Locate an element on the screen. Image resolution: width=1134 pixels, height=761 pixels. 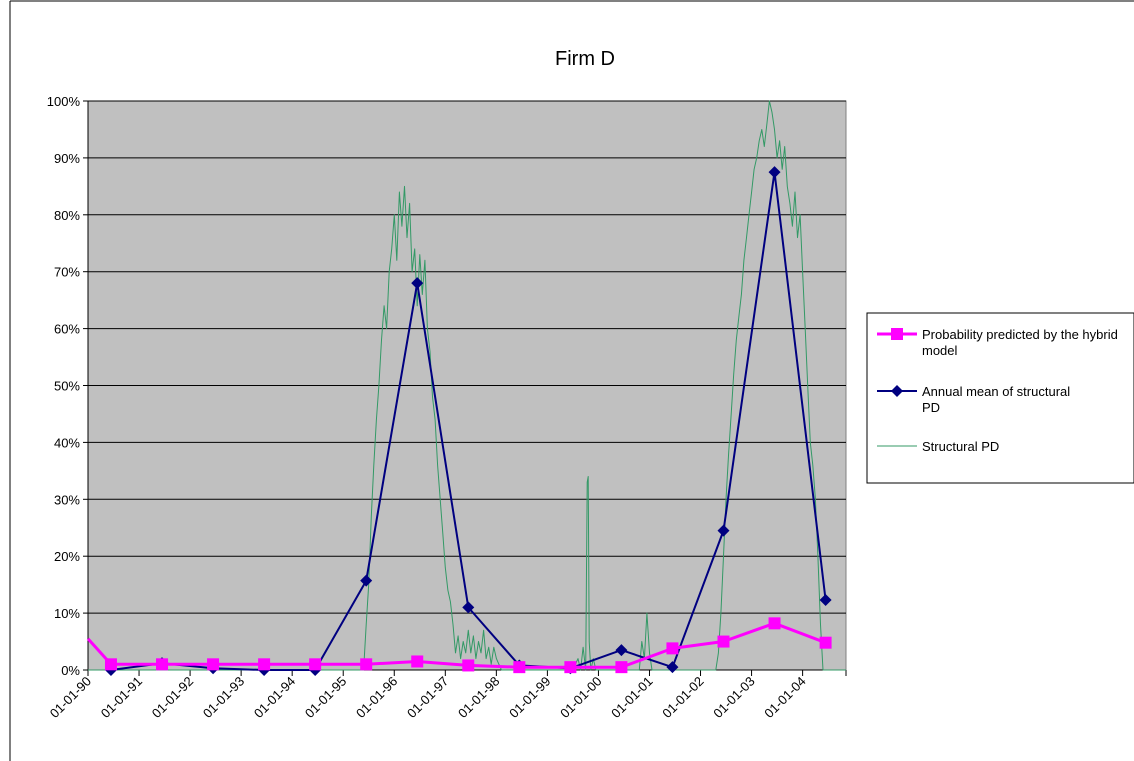
x-tick-label: 01-01-97 is located at coordinates (427, 697).